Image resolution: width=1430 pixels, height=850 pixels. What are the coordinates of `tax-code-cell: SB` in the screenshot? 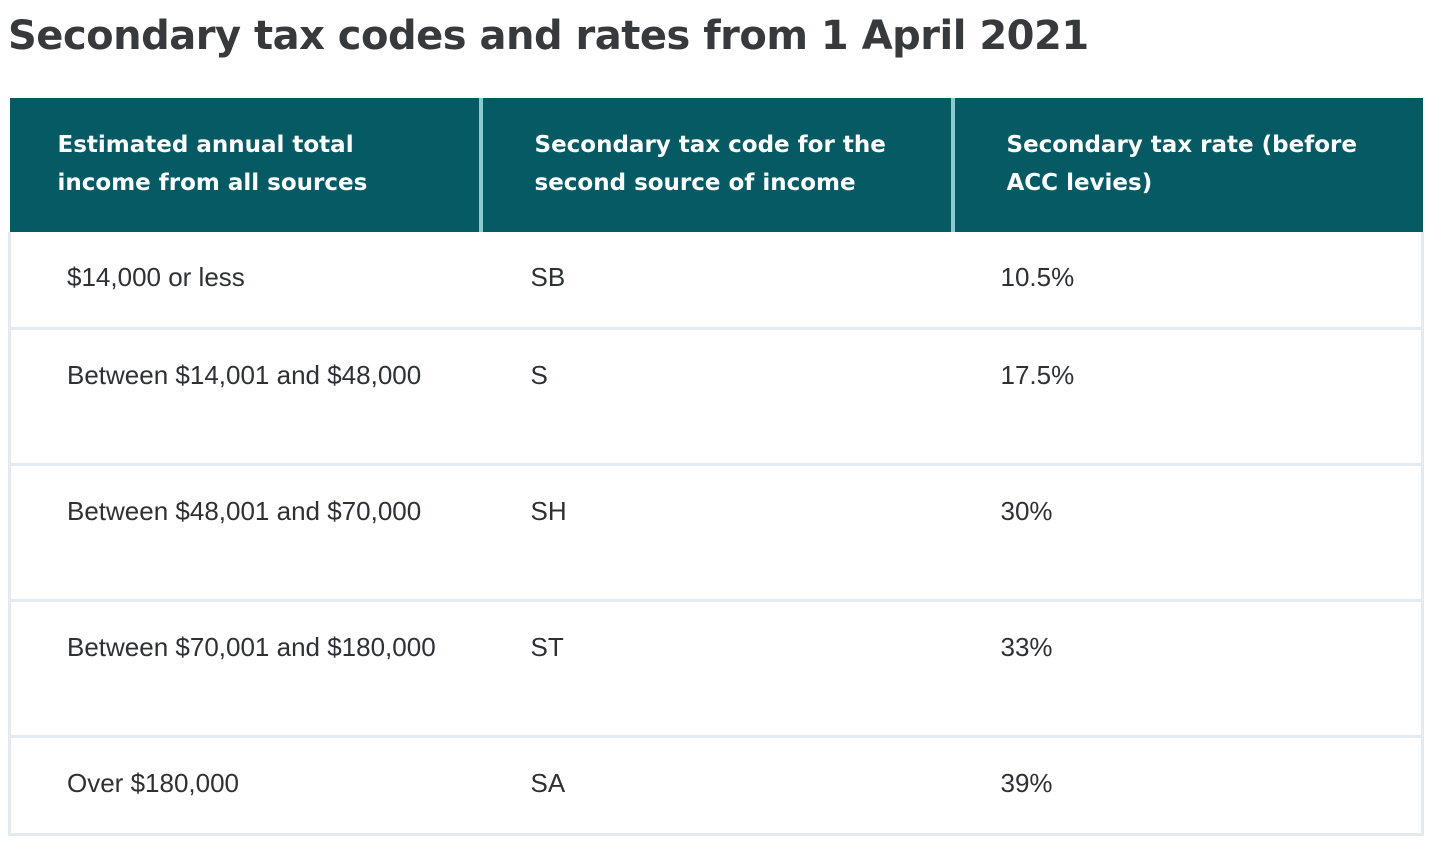 It's located at (716, 281).